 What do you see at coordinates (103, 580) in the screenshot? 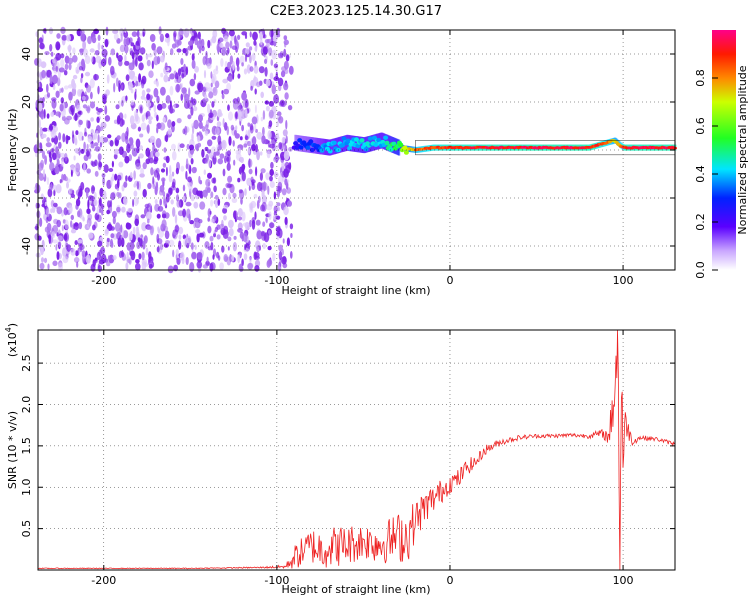
I see `x-tick-label: -200` at bounding box center [103, 580].